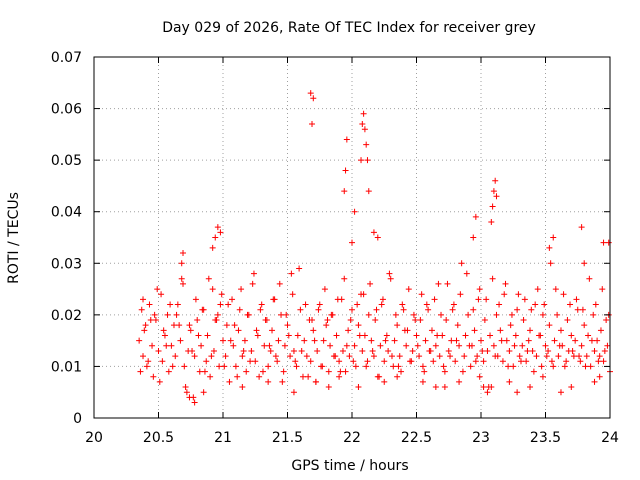 The height and width of the screenshot is (480, 640). I want to click on y-tick-label: 0.06, so click(66, 110).